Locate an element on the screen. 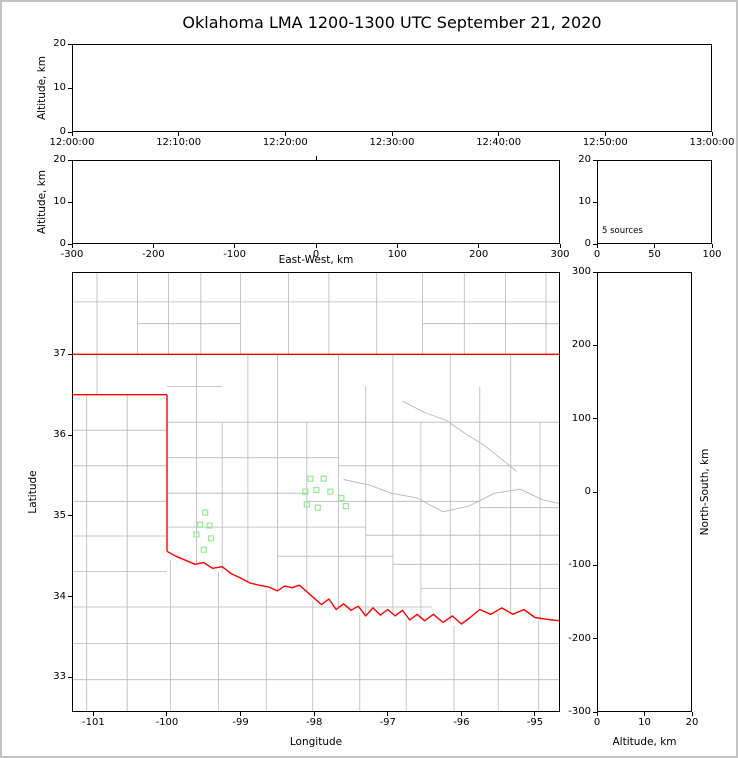  x-tick-label: -96 is located at coordinates (461, 722).